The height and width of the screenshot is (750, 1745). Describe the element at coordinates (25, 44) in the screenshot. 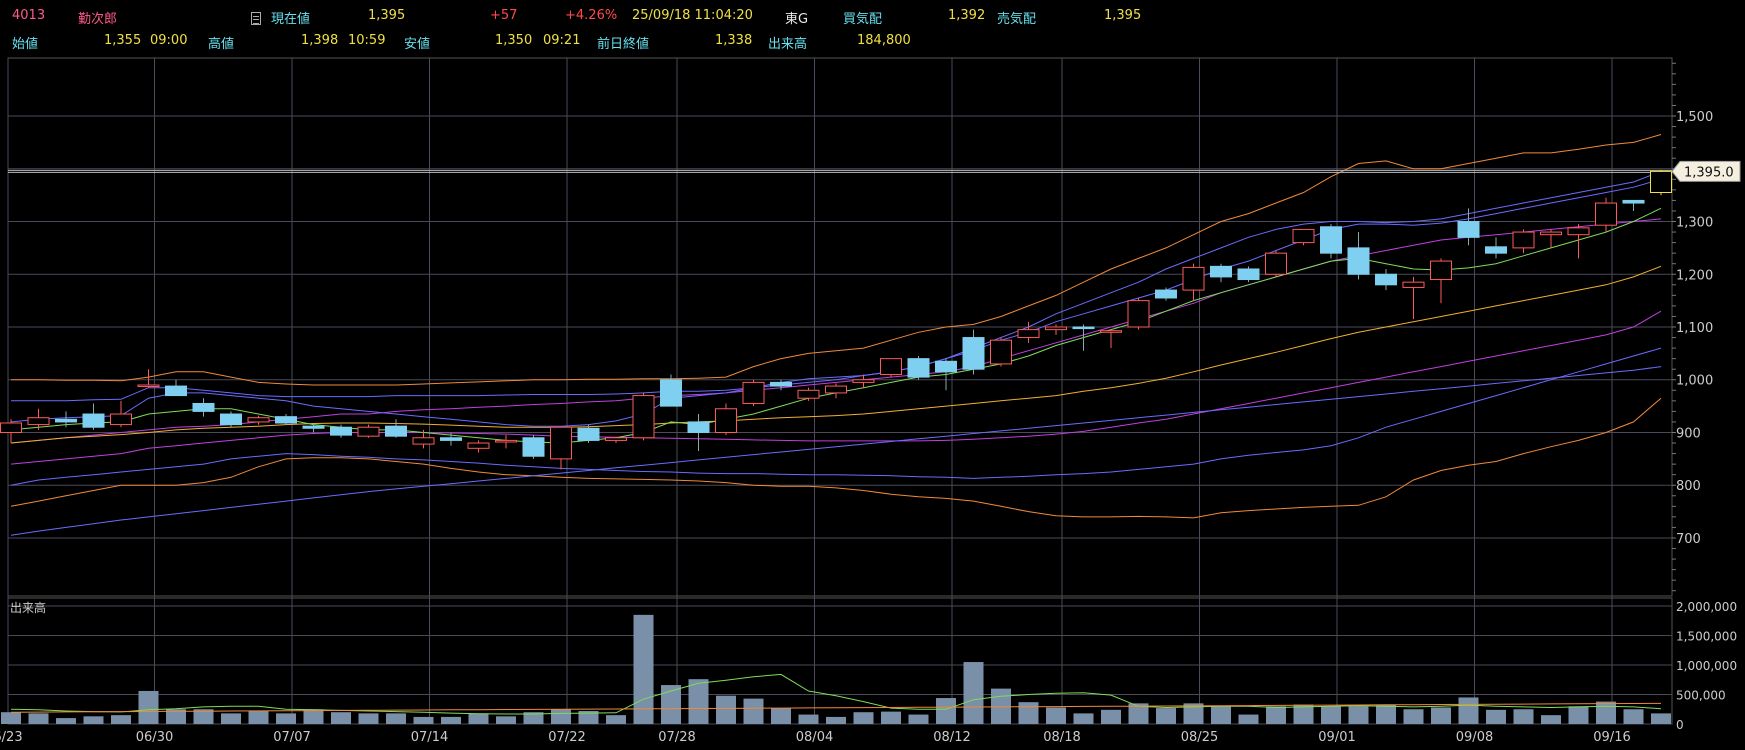

I see `open-label: 始値` at that location.